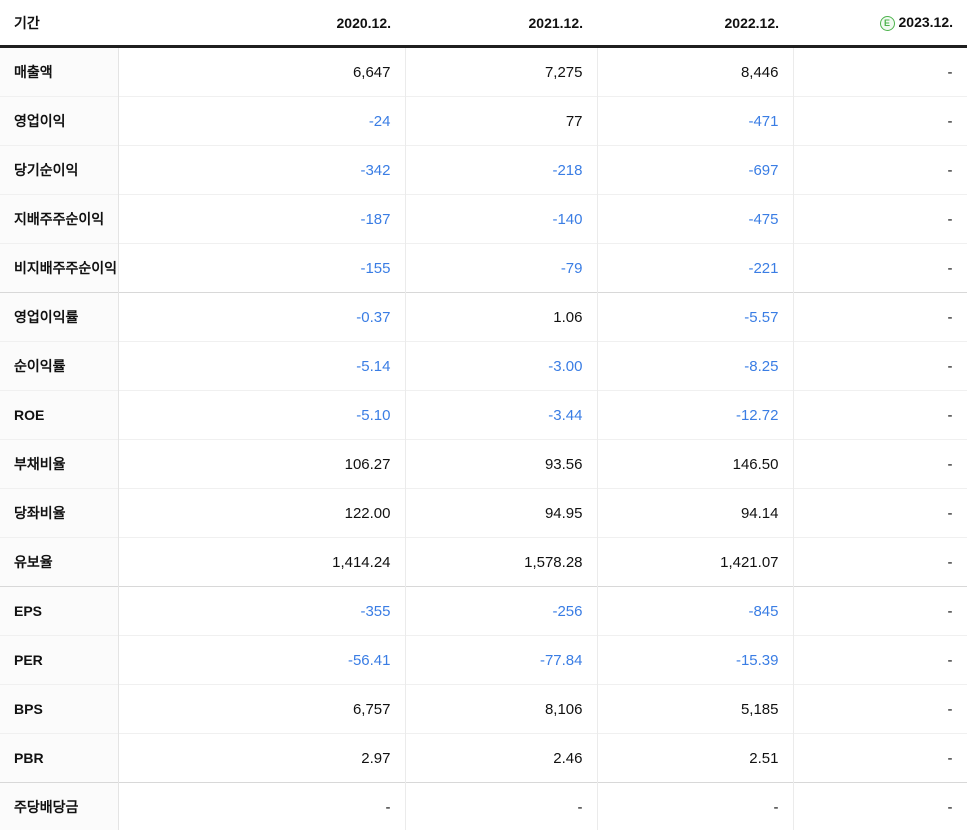  I want to click on value-cell: 1,421.07, so click(694, 562).